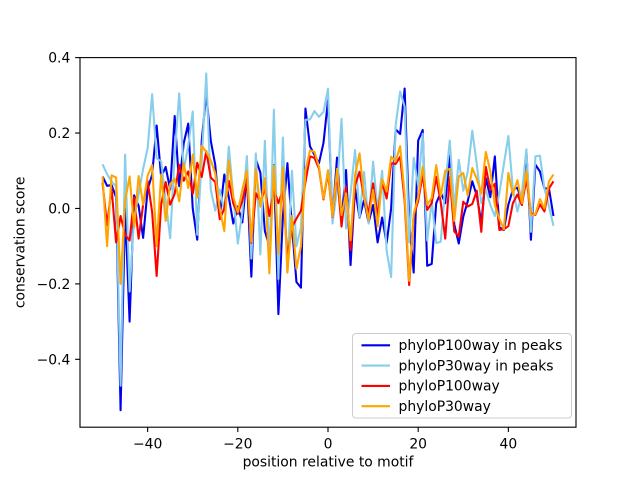  Describe the element at coordinates (509, 444) in the screenshot. I see `x-tick-label: 40` at that location.